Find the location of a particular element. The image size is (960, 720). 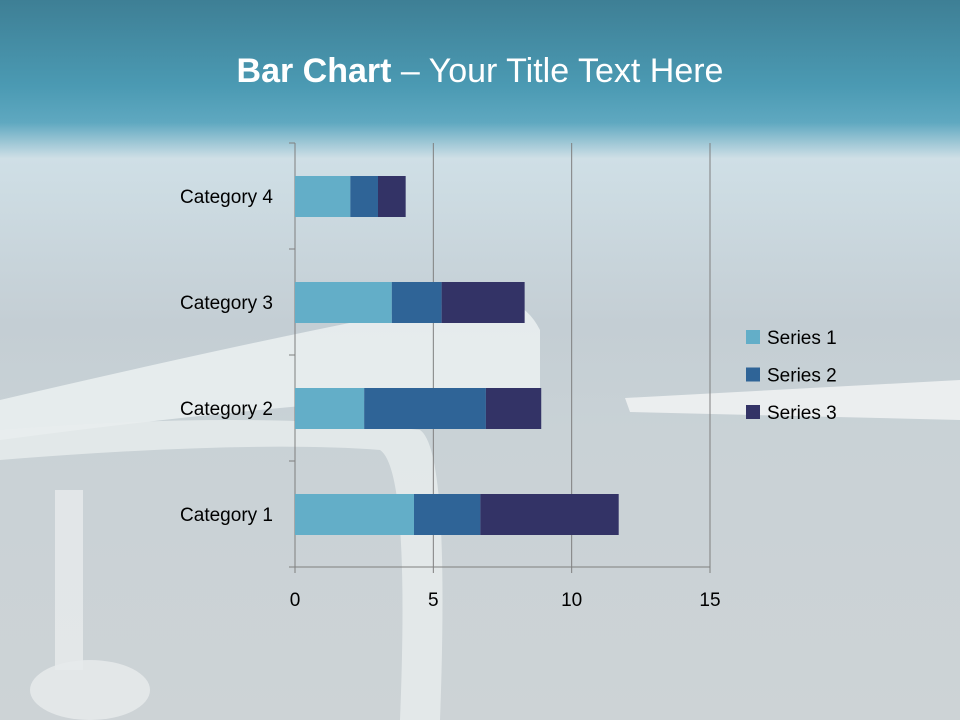

category-label: Category 1 is located at coordinates (226, 515).